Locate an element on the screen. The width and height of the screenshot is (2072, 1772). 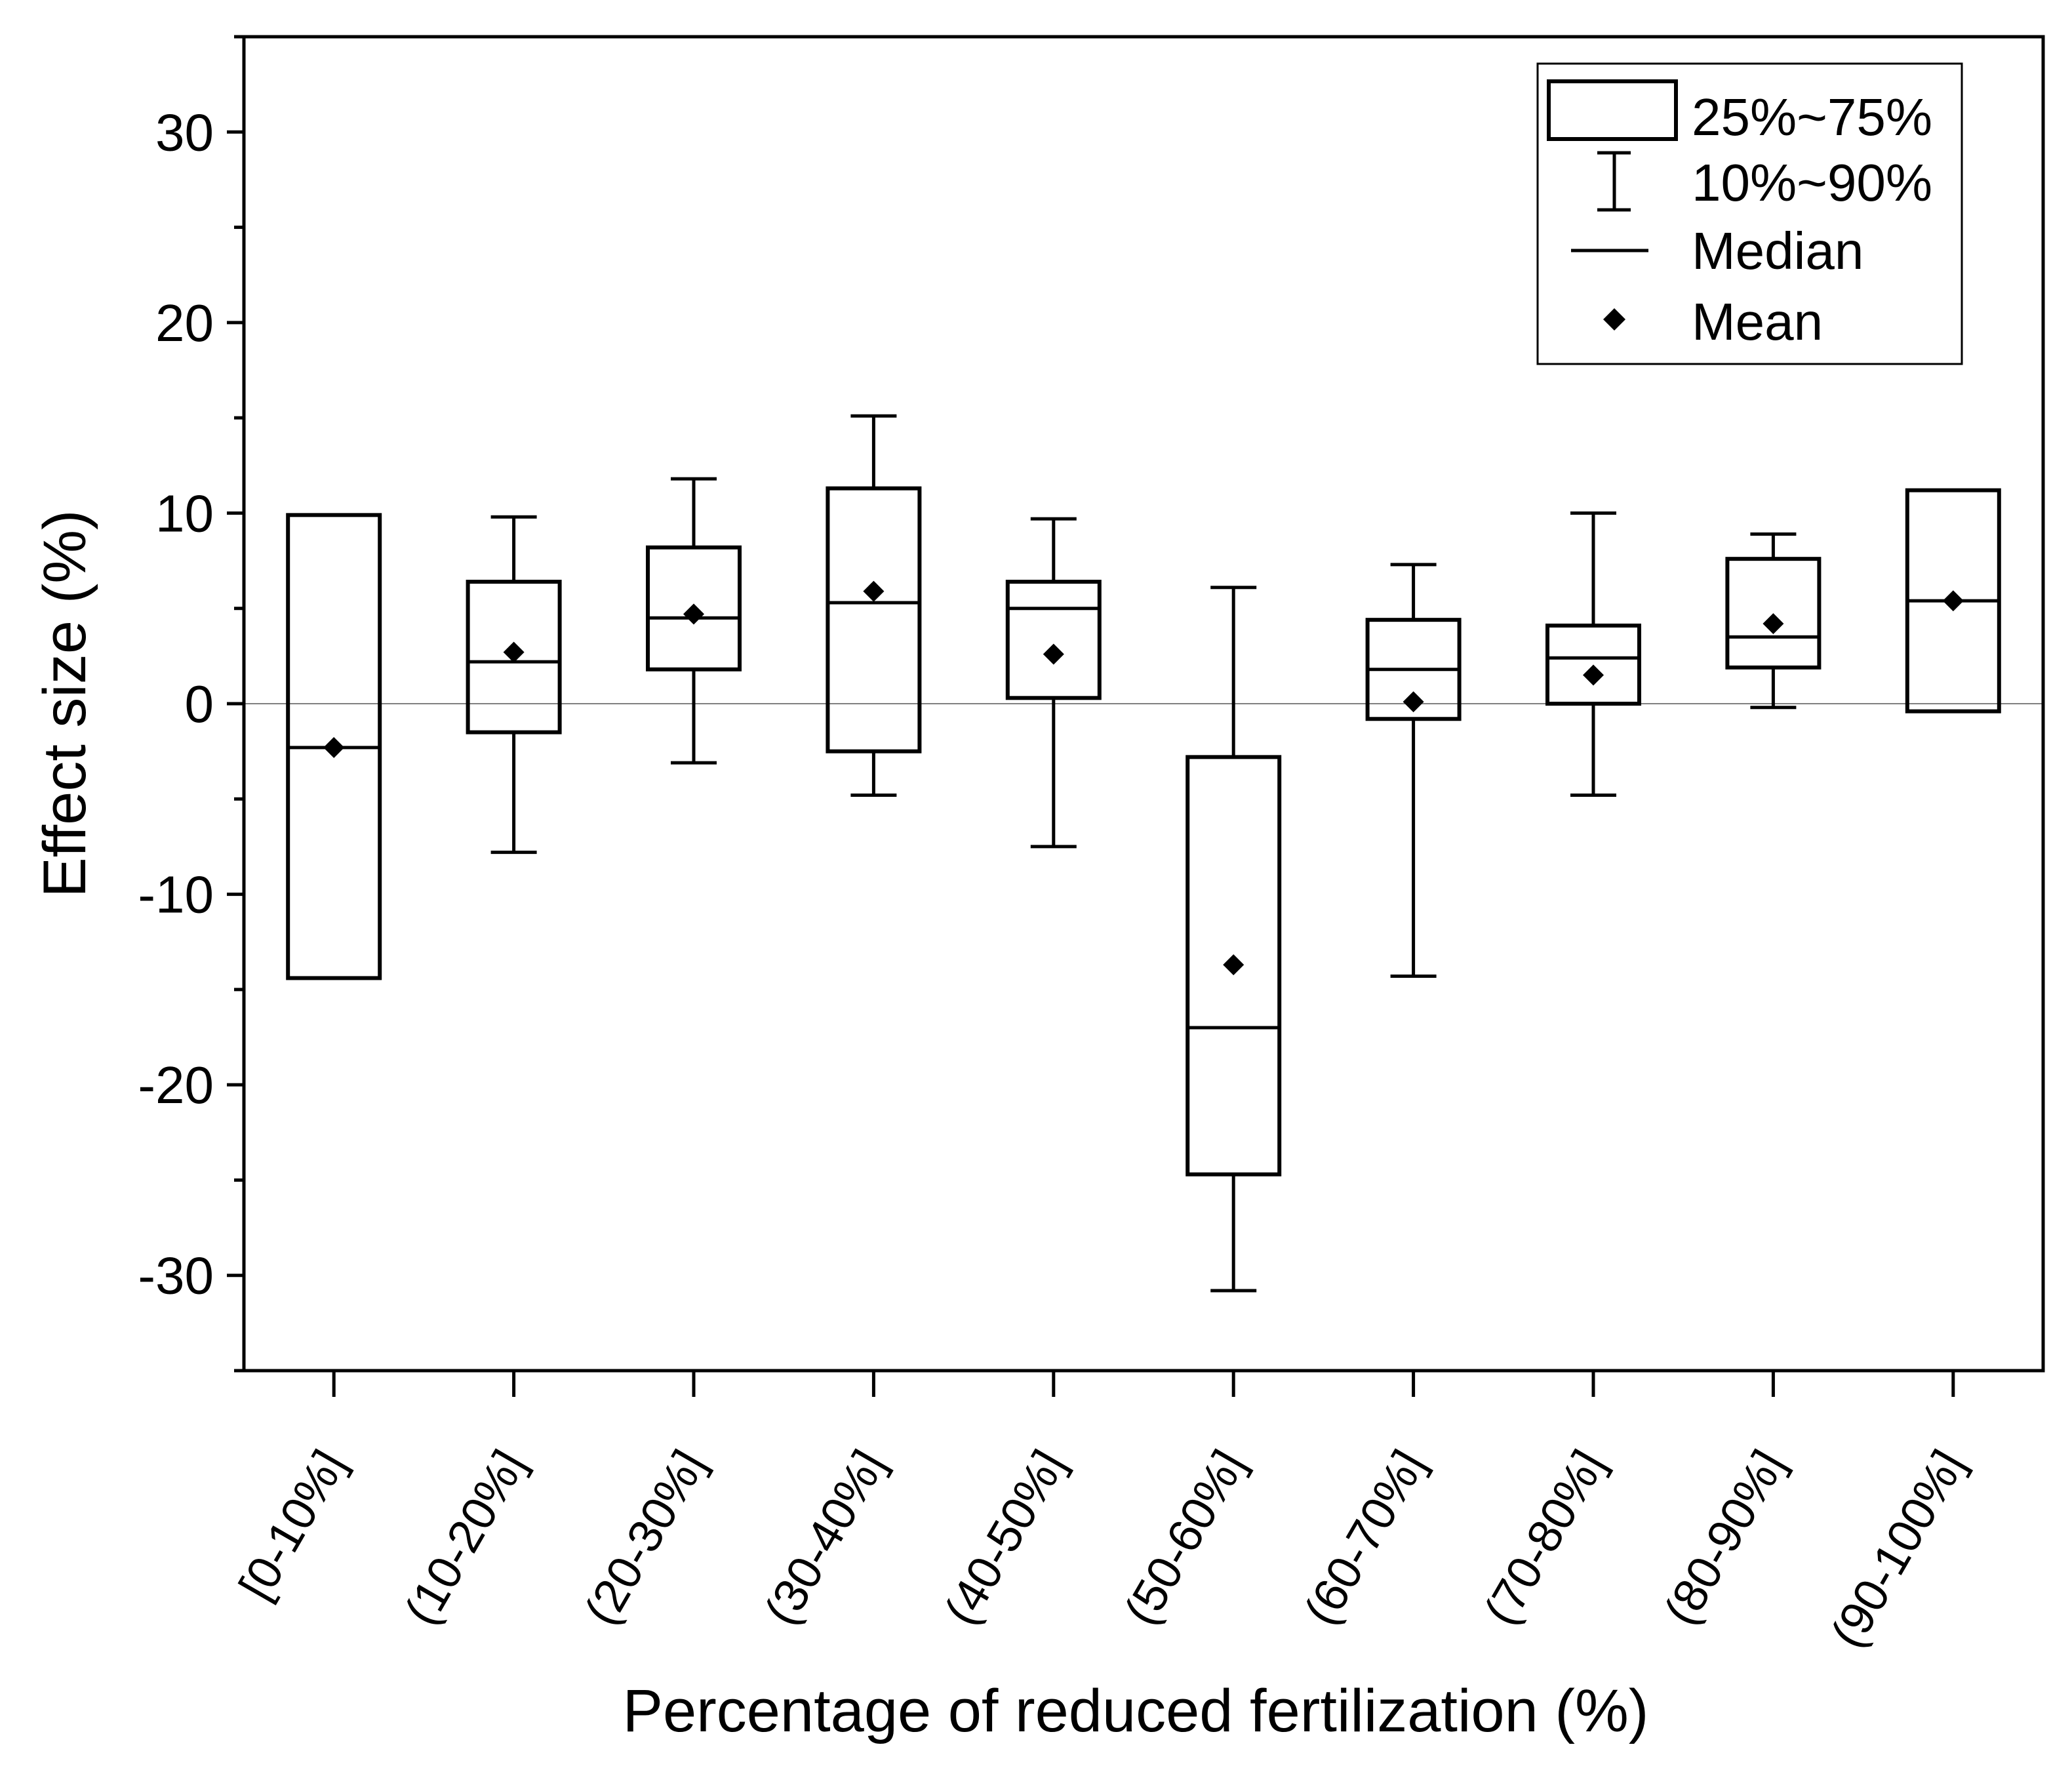
y-tick-label: -30 is located at coordinates (176, 1276).